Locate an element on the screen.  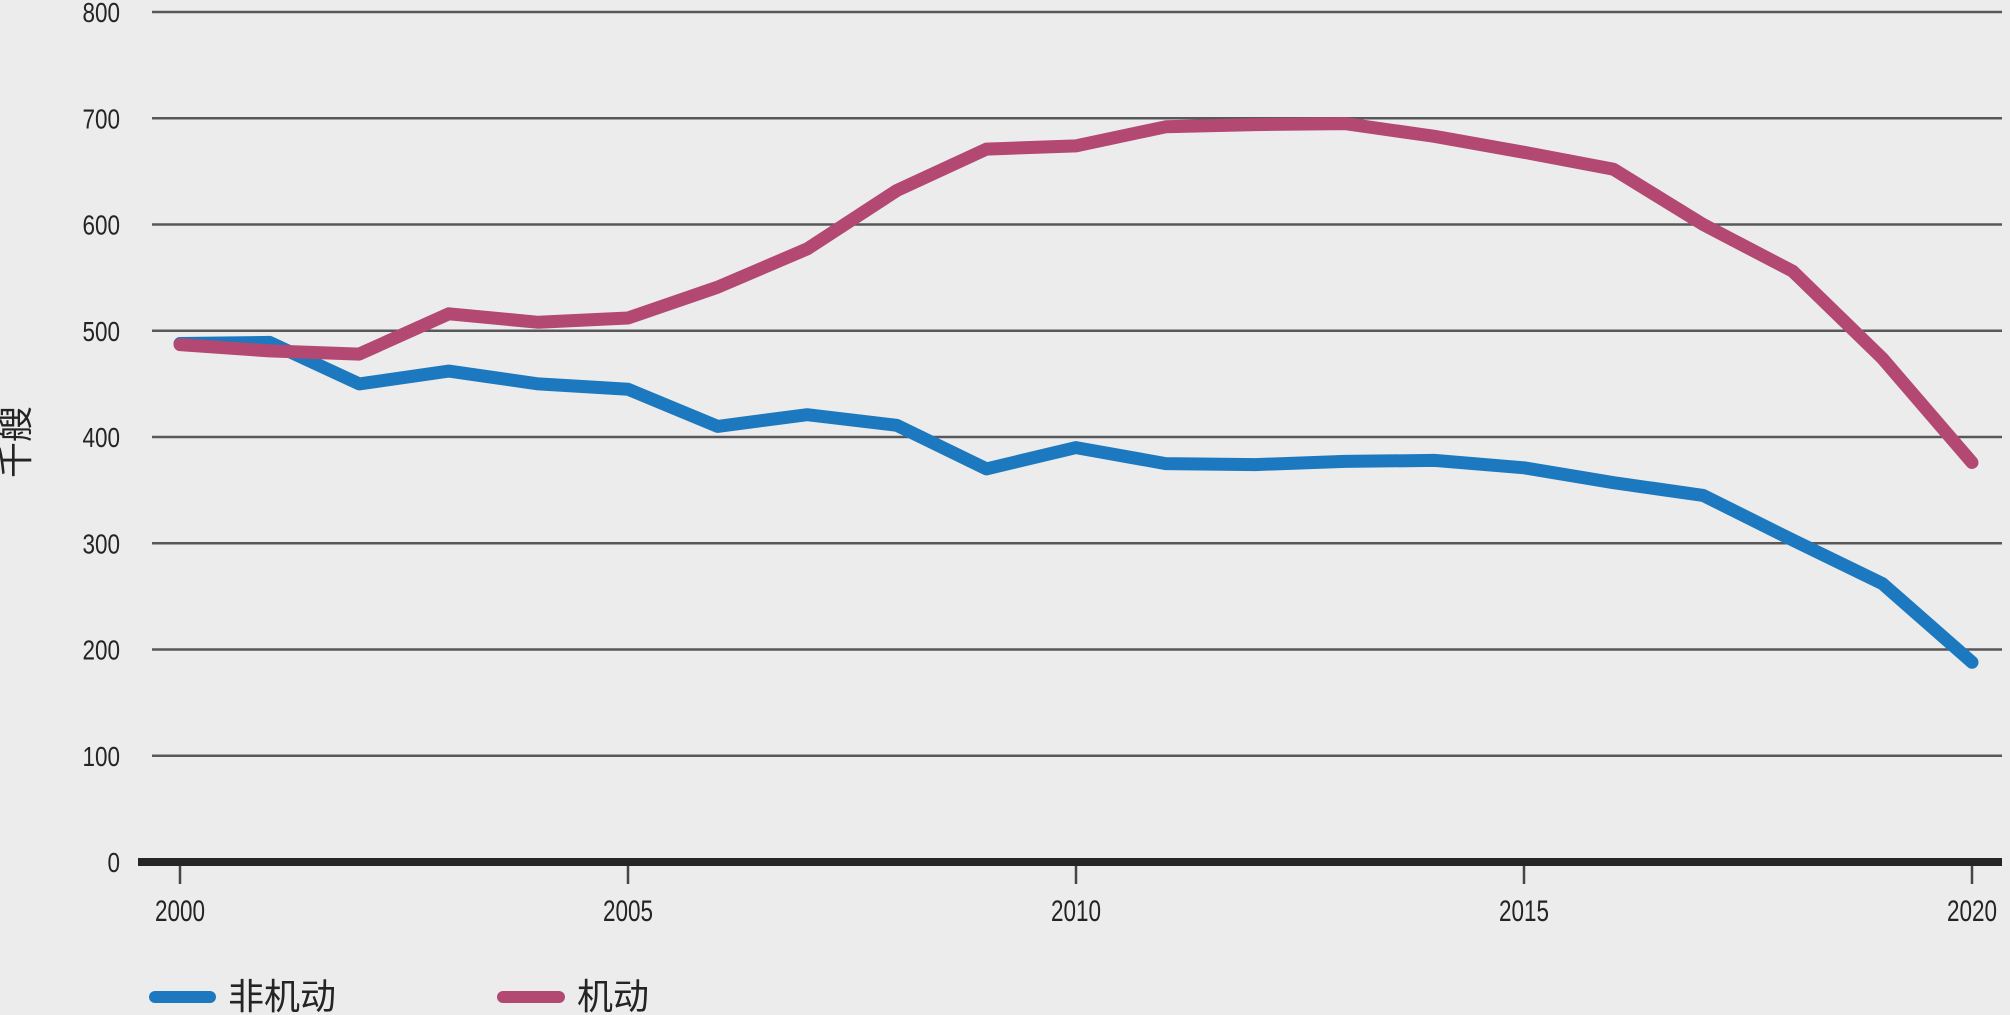
x-tick-label-2000: 2000 is located at coordinates (180, 911).